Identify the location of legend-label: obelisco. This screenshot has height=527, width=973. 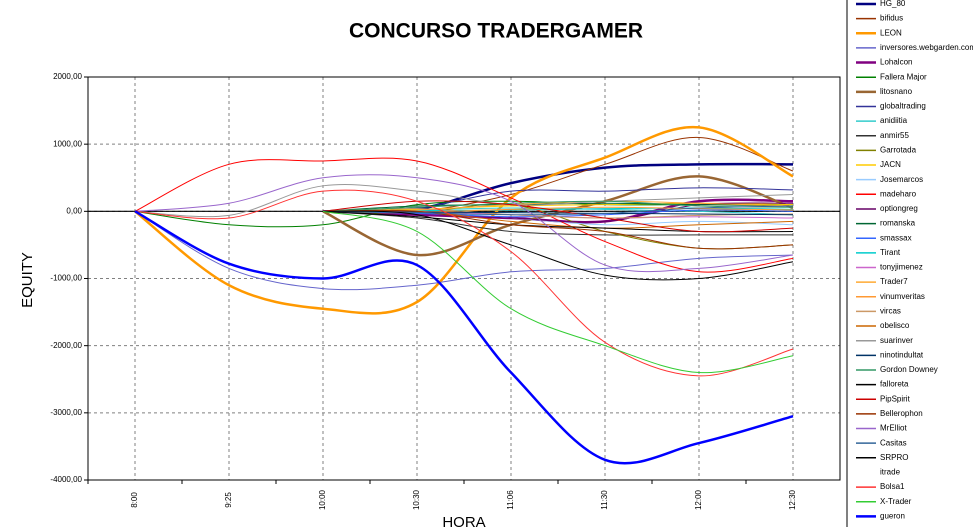
(895, 325).